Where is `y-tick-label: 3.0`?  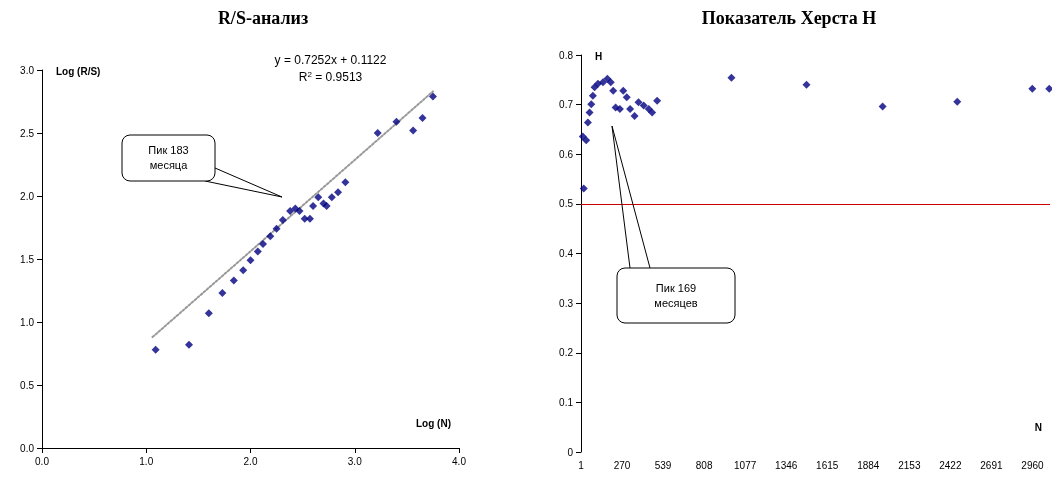
y-tick-label: 3.0 is located at coordinates (27, 70).